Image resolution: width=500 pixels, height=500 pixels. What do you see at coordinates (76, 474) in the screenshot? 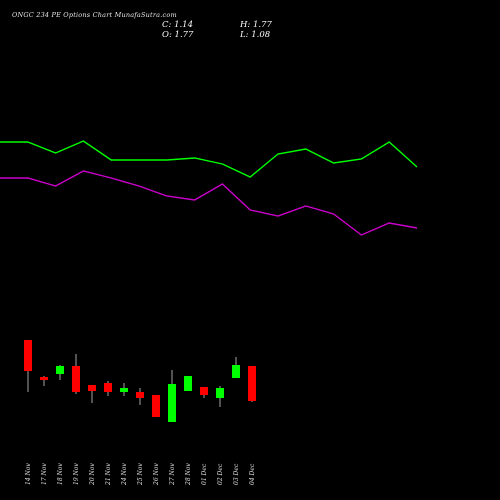
I see `x-tick-label: 19 Nov` at bounding box center [76, 474].